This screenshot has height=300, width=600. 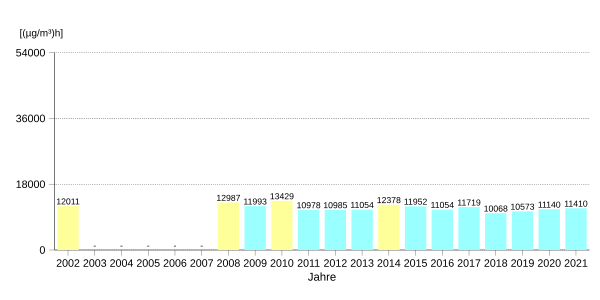 What do you see at coordinates (522, 207) in the screenshot?
I see `data-label: 10573` at bounding box center [522, 207].